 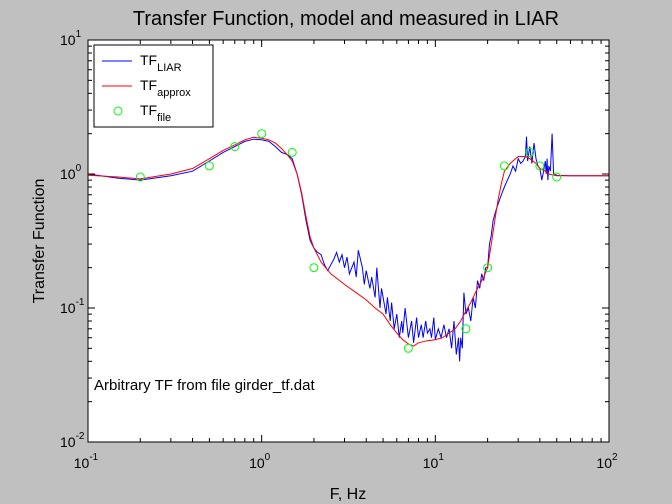 What do you see at coordinates (86, 461) in the screenshot?
I see `x-tick-label: 10⁻¹` at bounding box center [86, 461].